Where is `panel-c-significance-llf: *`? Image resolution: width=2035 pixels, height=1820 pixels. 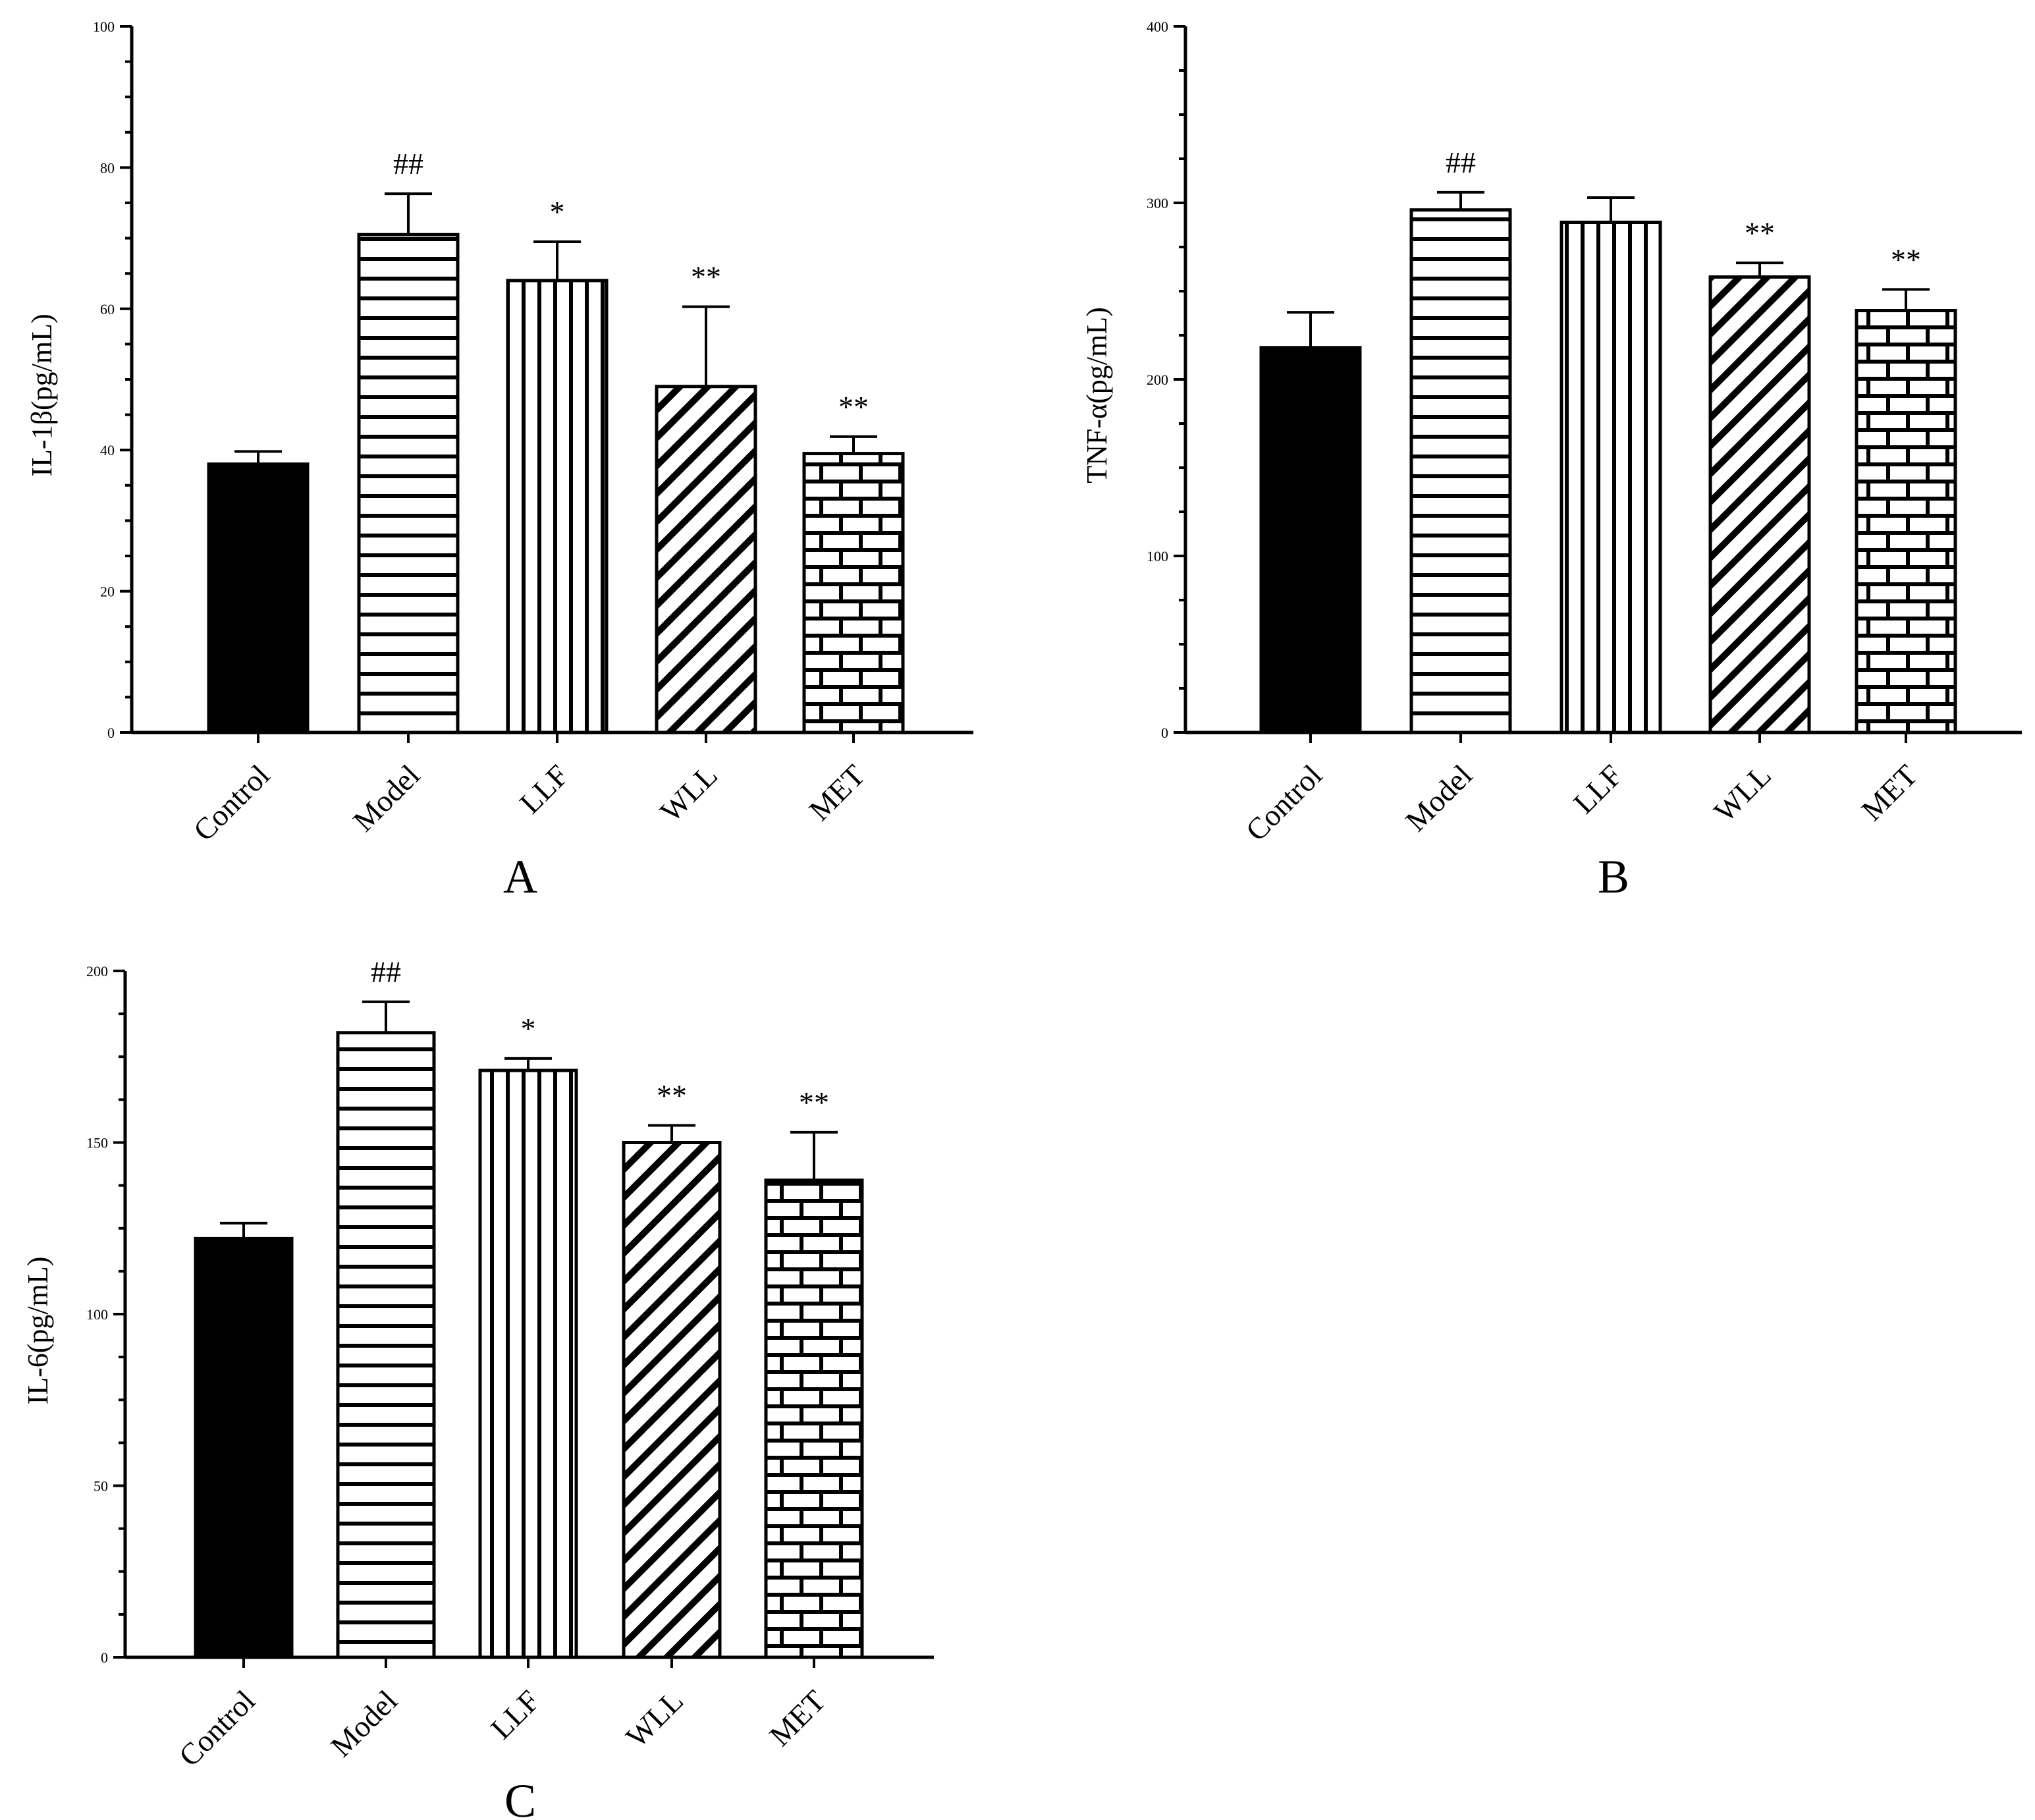
panel-c-significance-llf: * is located at coordinates (528, 1028).